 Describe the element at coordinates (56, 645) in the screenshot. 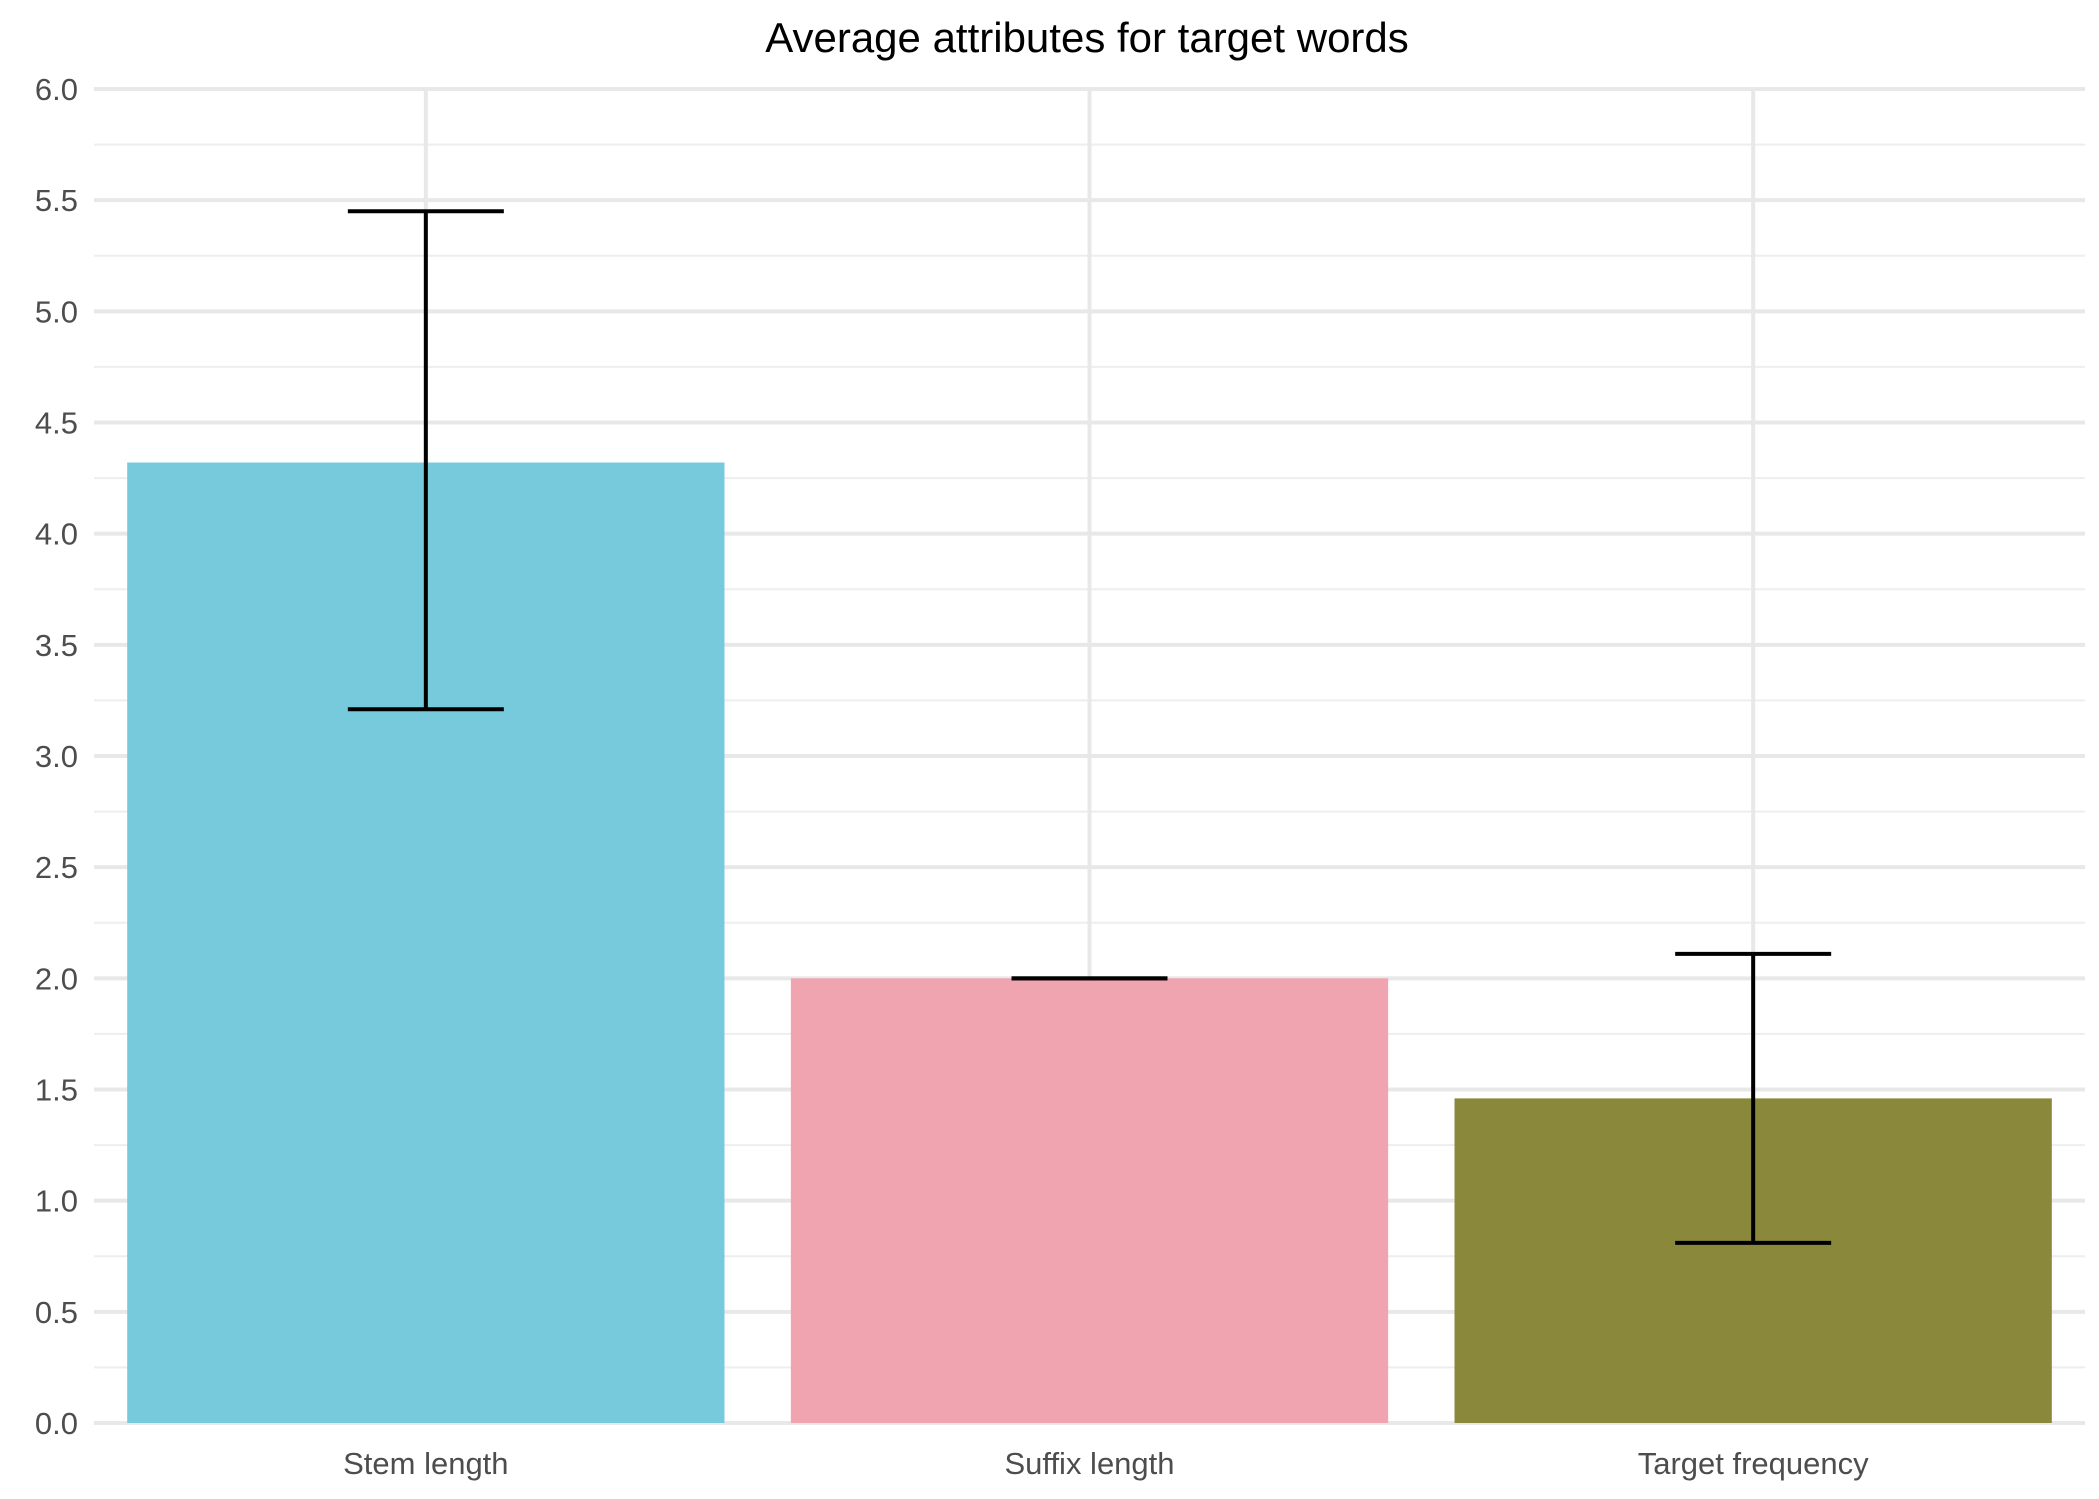

I see `y-tick-label: 3.5` at that location.